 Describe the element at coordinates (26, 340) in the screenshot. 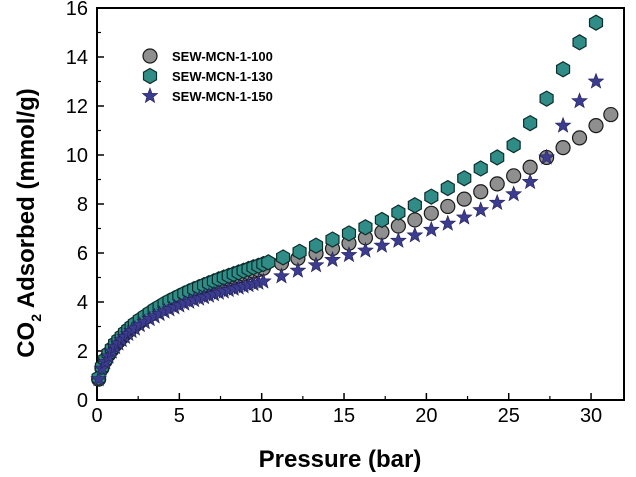

I see `y-axis-title-main: CO` at that location.